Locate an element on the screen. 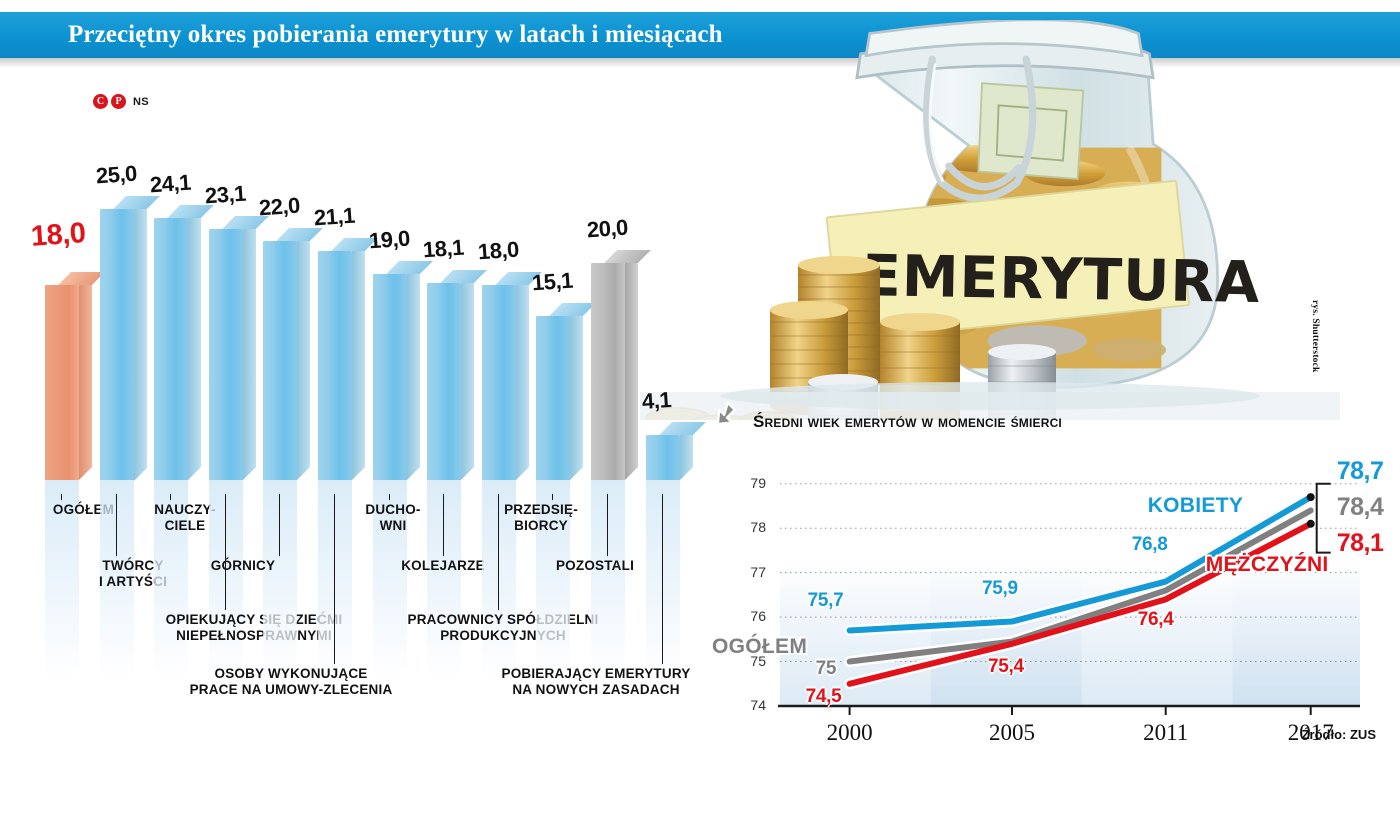 The height and width of the screenshot is (826, 1400). subheading: Średni wiek emerytów w momencie śmierci is located at coordinates (886, 421).